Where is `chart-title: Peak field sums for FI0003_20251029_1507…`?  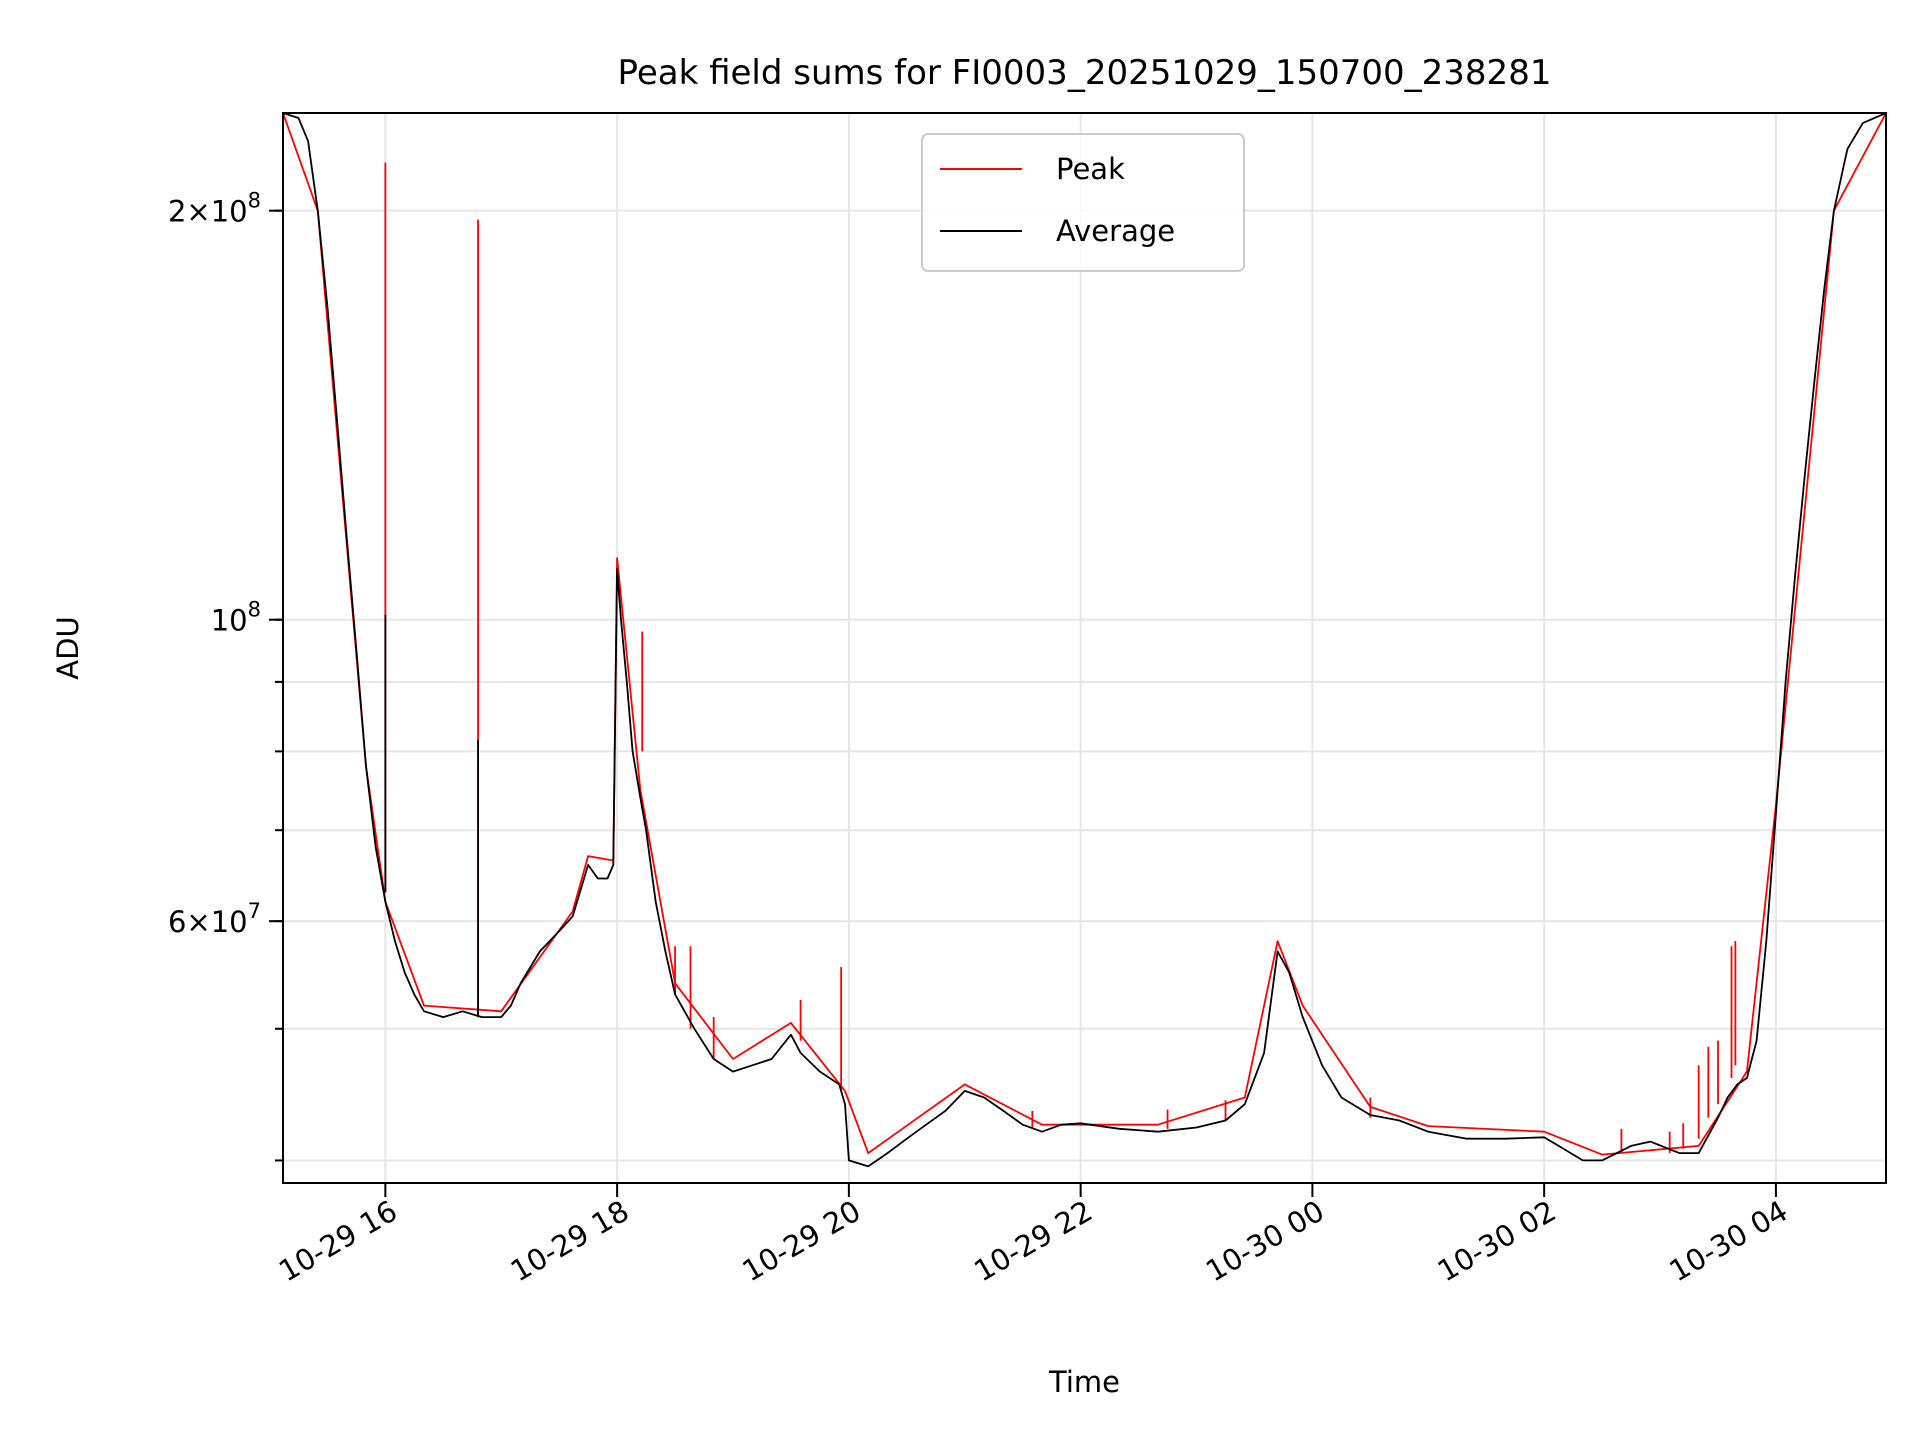 chart-title: Peak field sums for FI0003_20251029_1507… is located at coordinates (1085, 73).